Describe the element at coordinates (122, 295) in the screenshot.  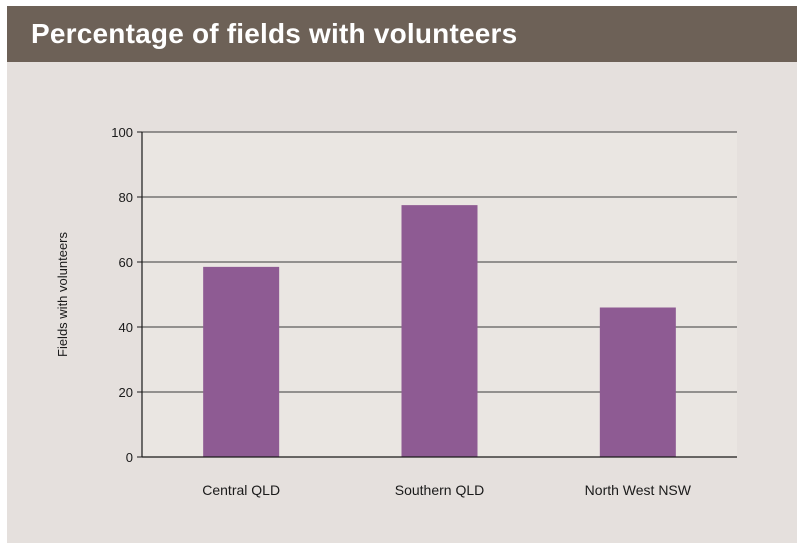
I see `y-tick-labels: 0 20 40 60 80 100` at that location.